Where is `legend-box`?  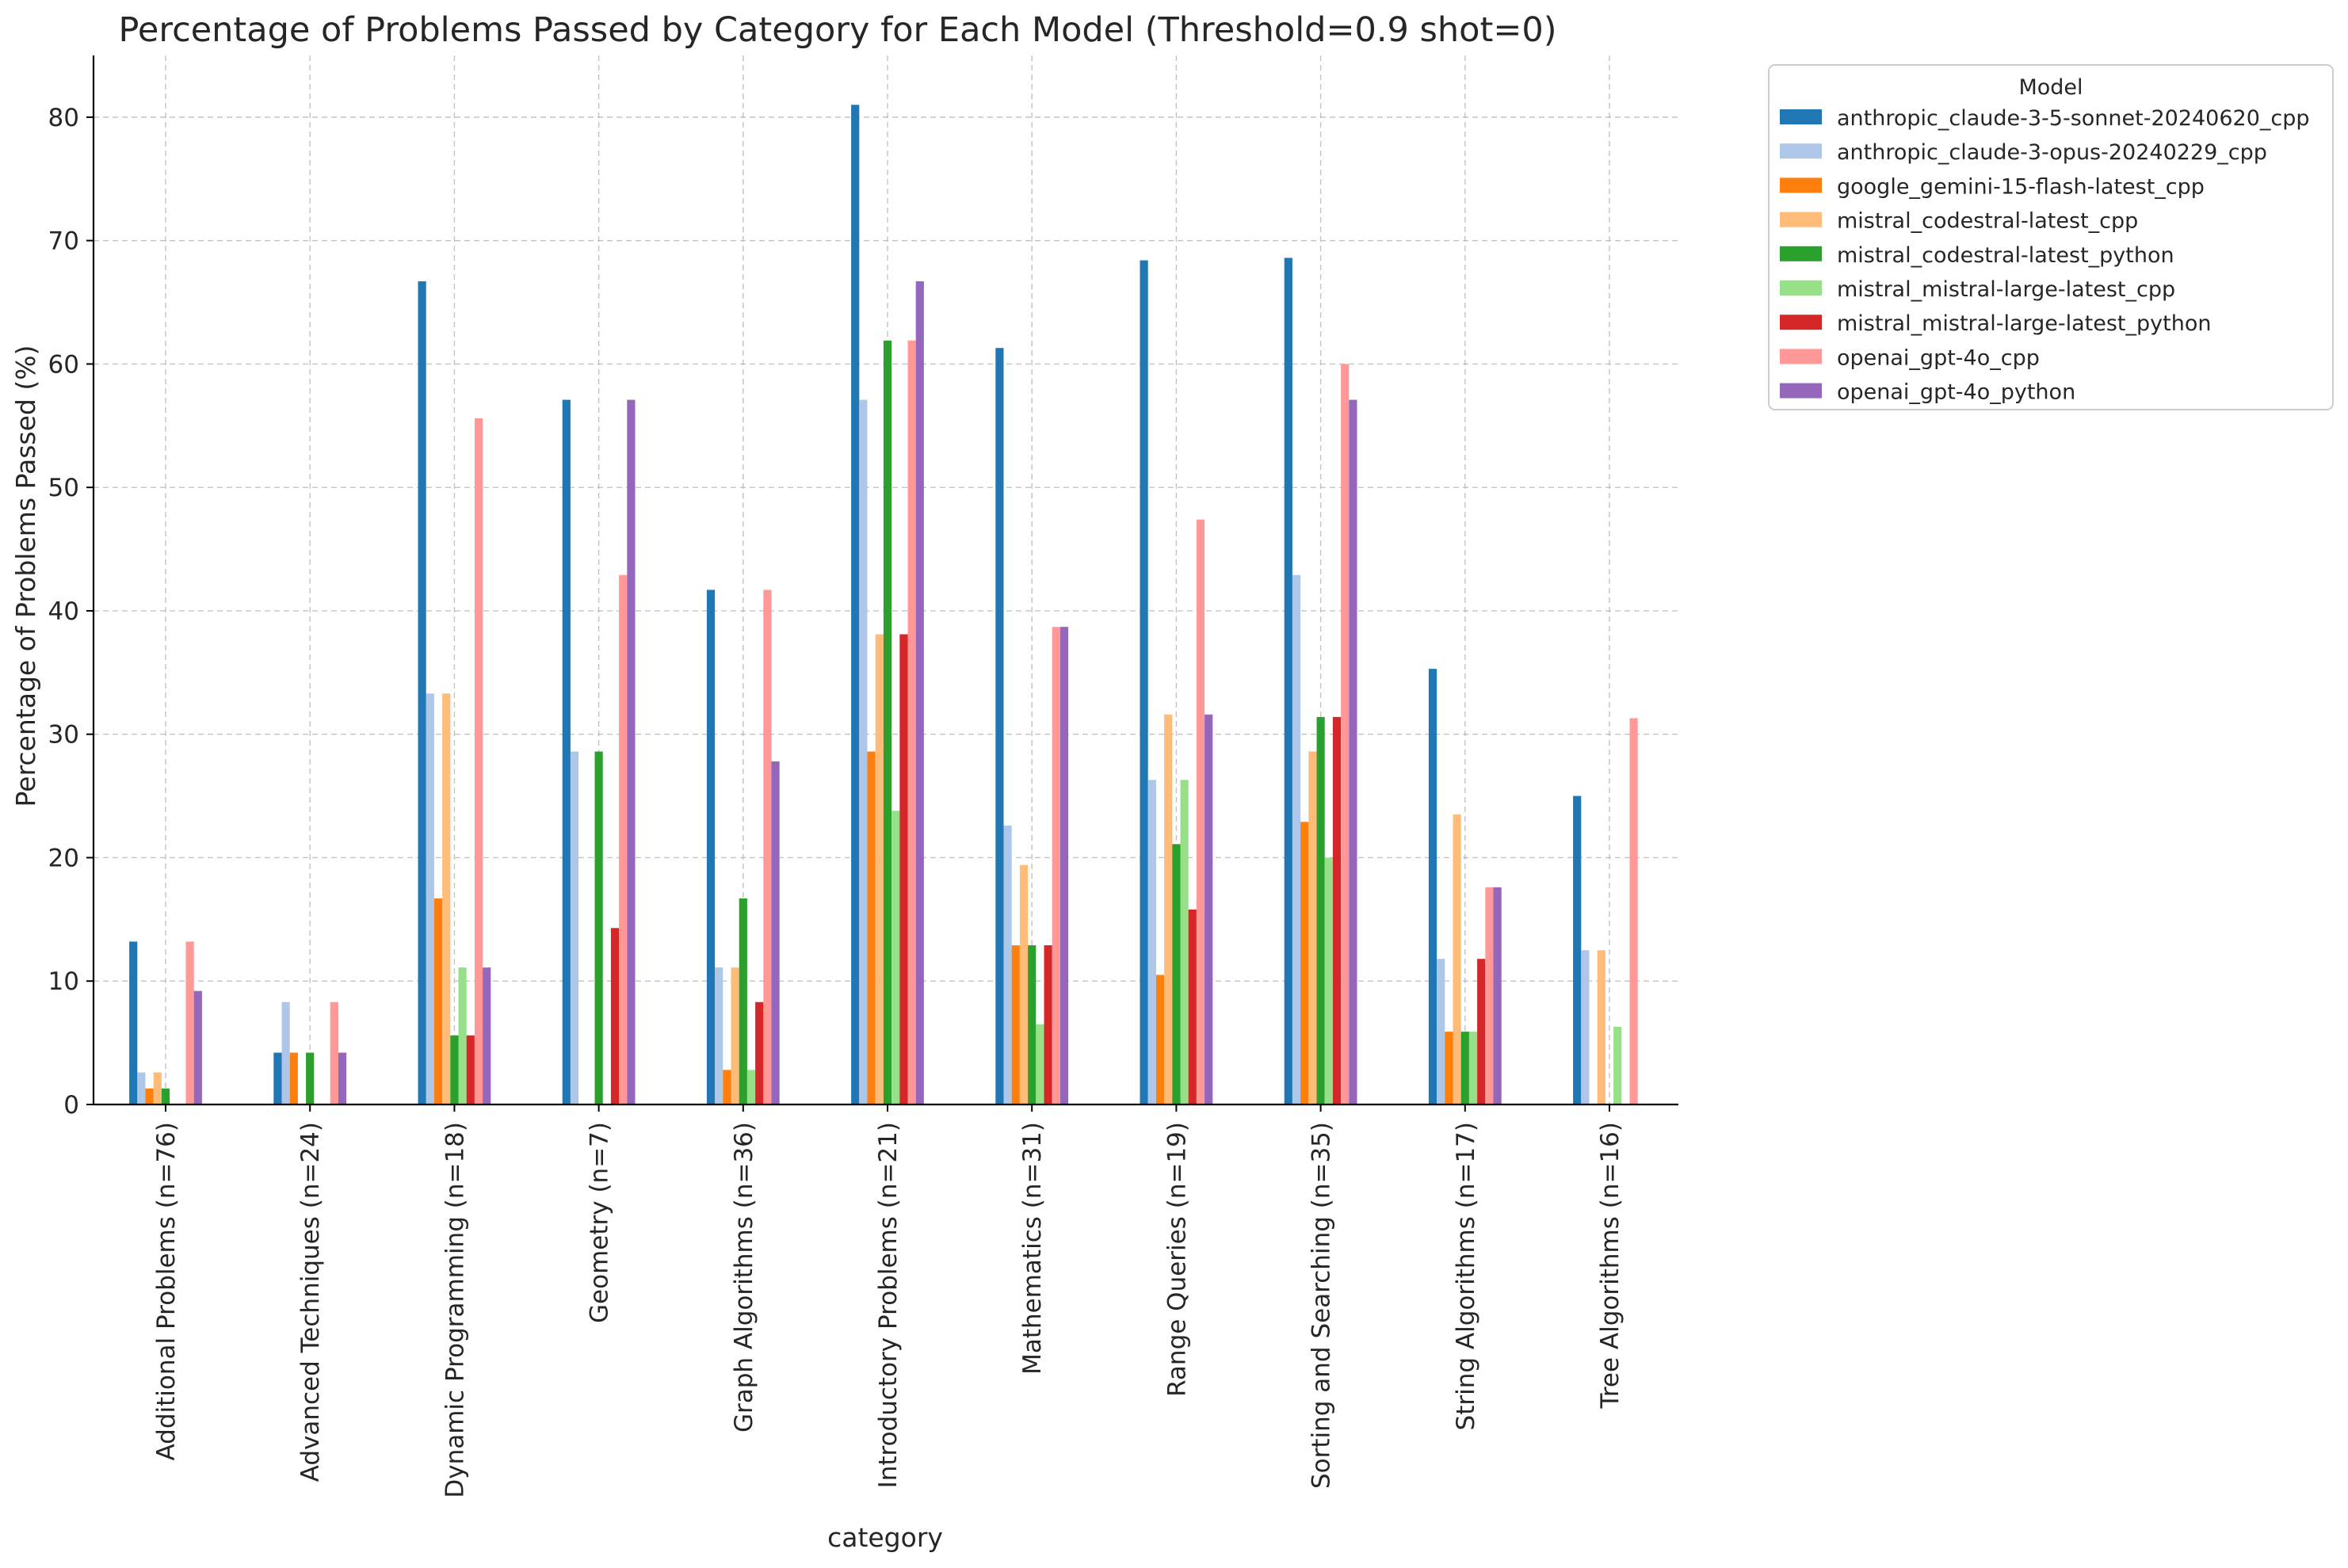
legend-box is located at coordinates (2051, 237).